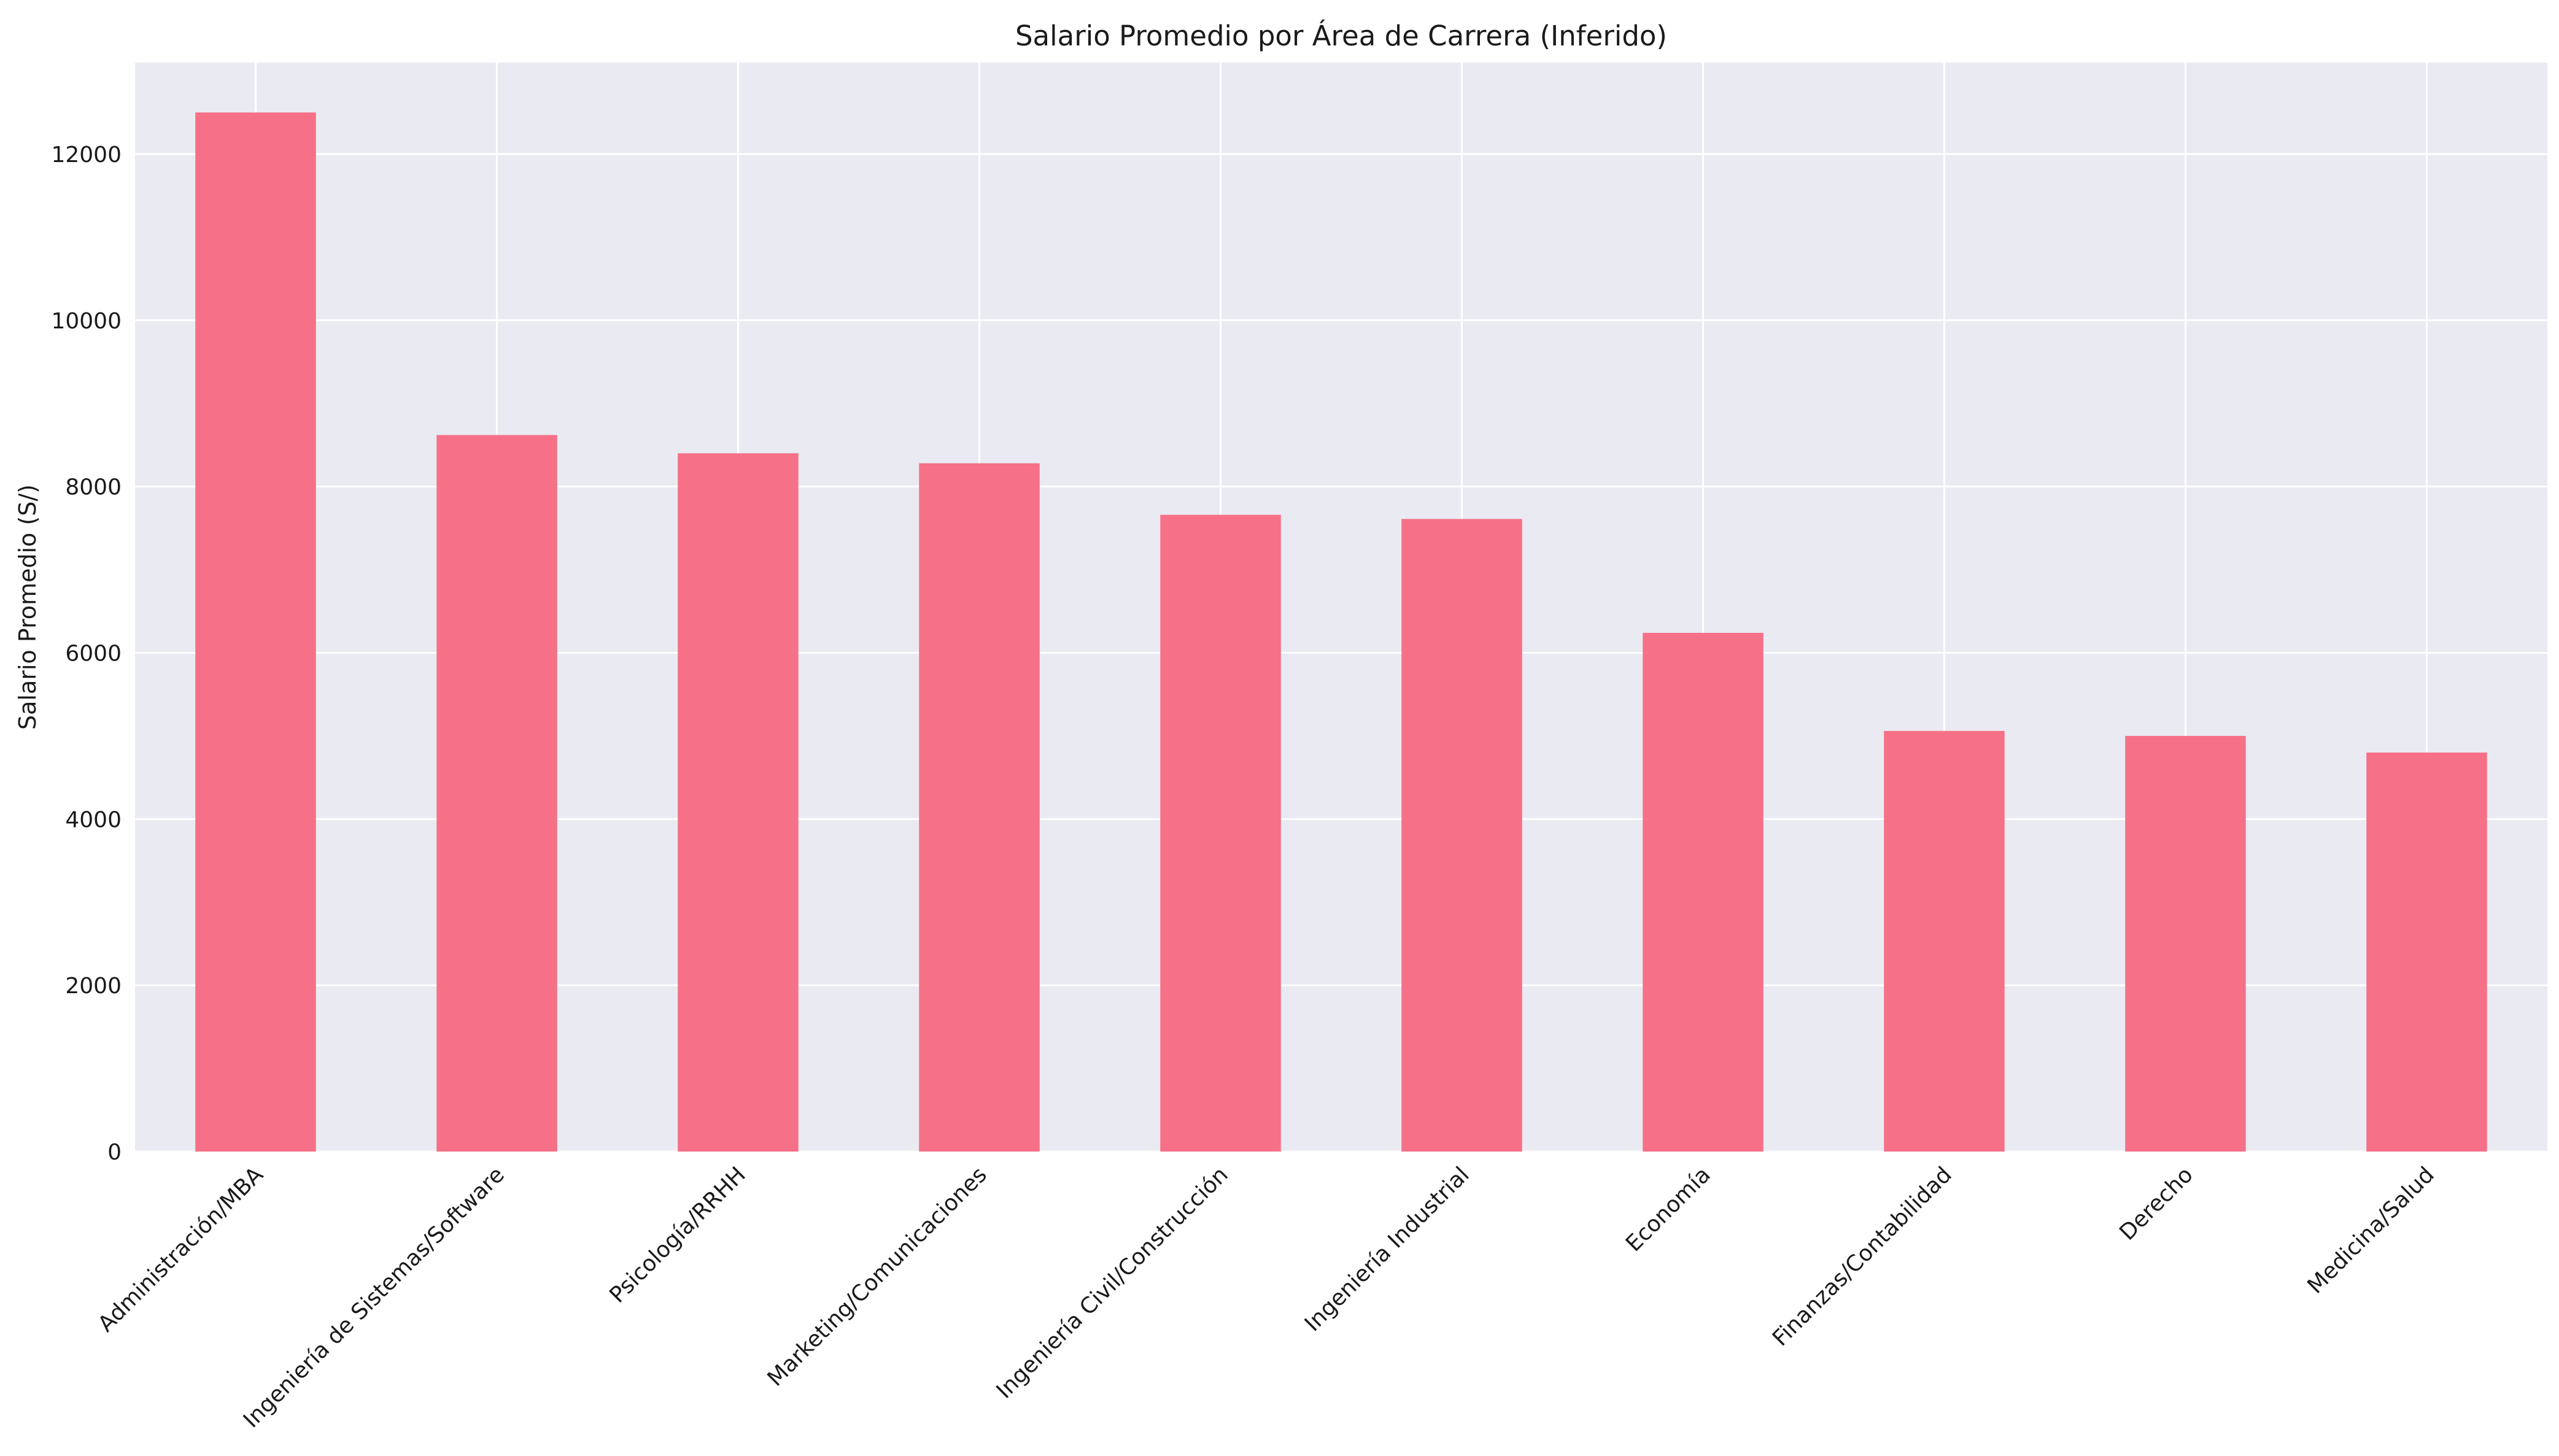  Describe the element at coordinates (93, 487) in the screenshot. I see `y-tick-label: 8000` at that location.